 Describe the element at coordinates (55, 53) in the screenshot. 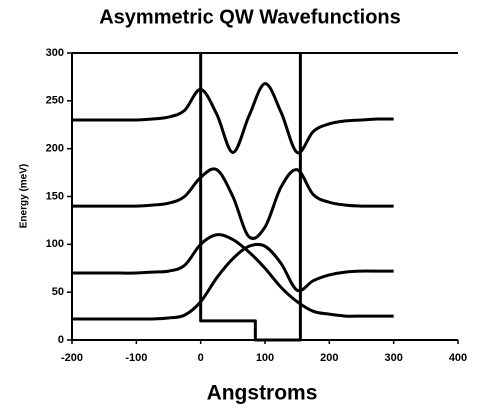

I see `y-tick-label: 300` at that location.